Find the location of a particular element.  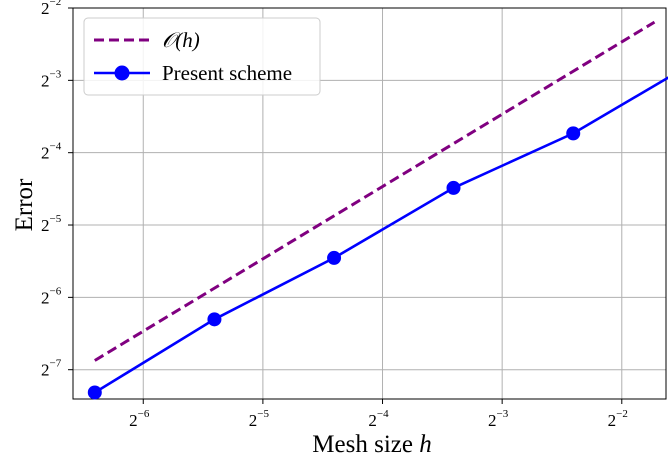

x-tick-label: 2−4 is located at coordinates (378, 419).